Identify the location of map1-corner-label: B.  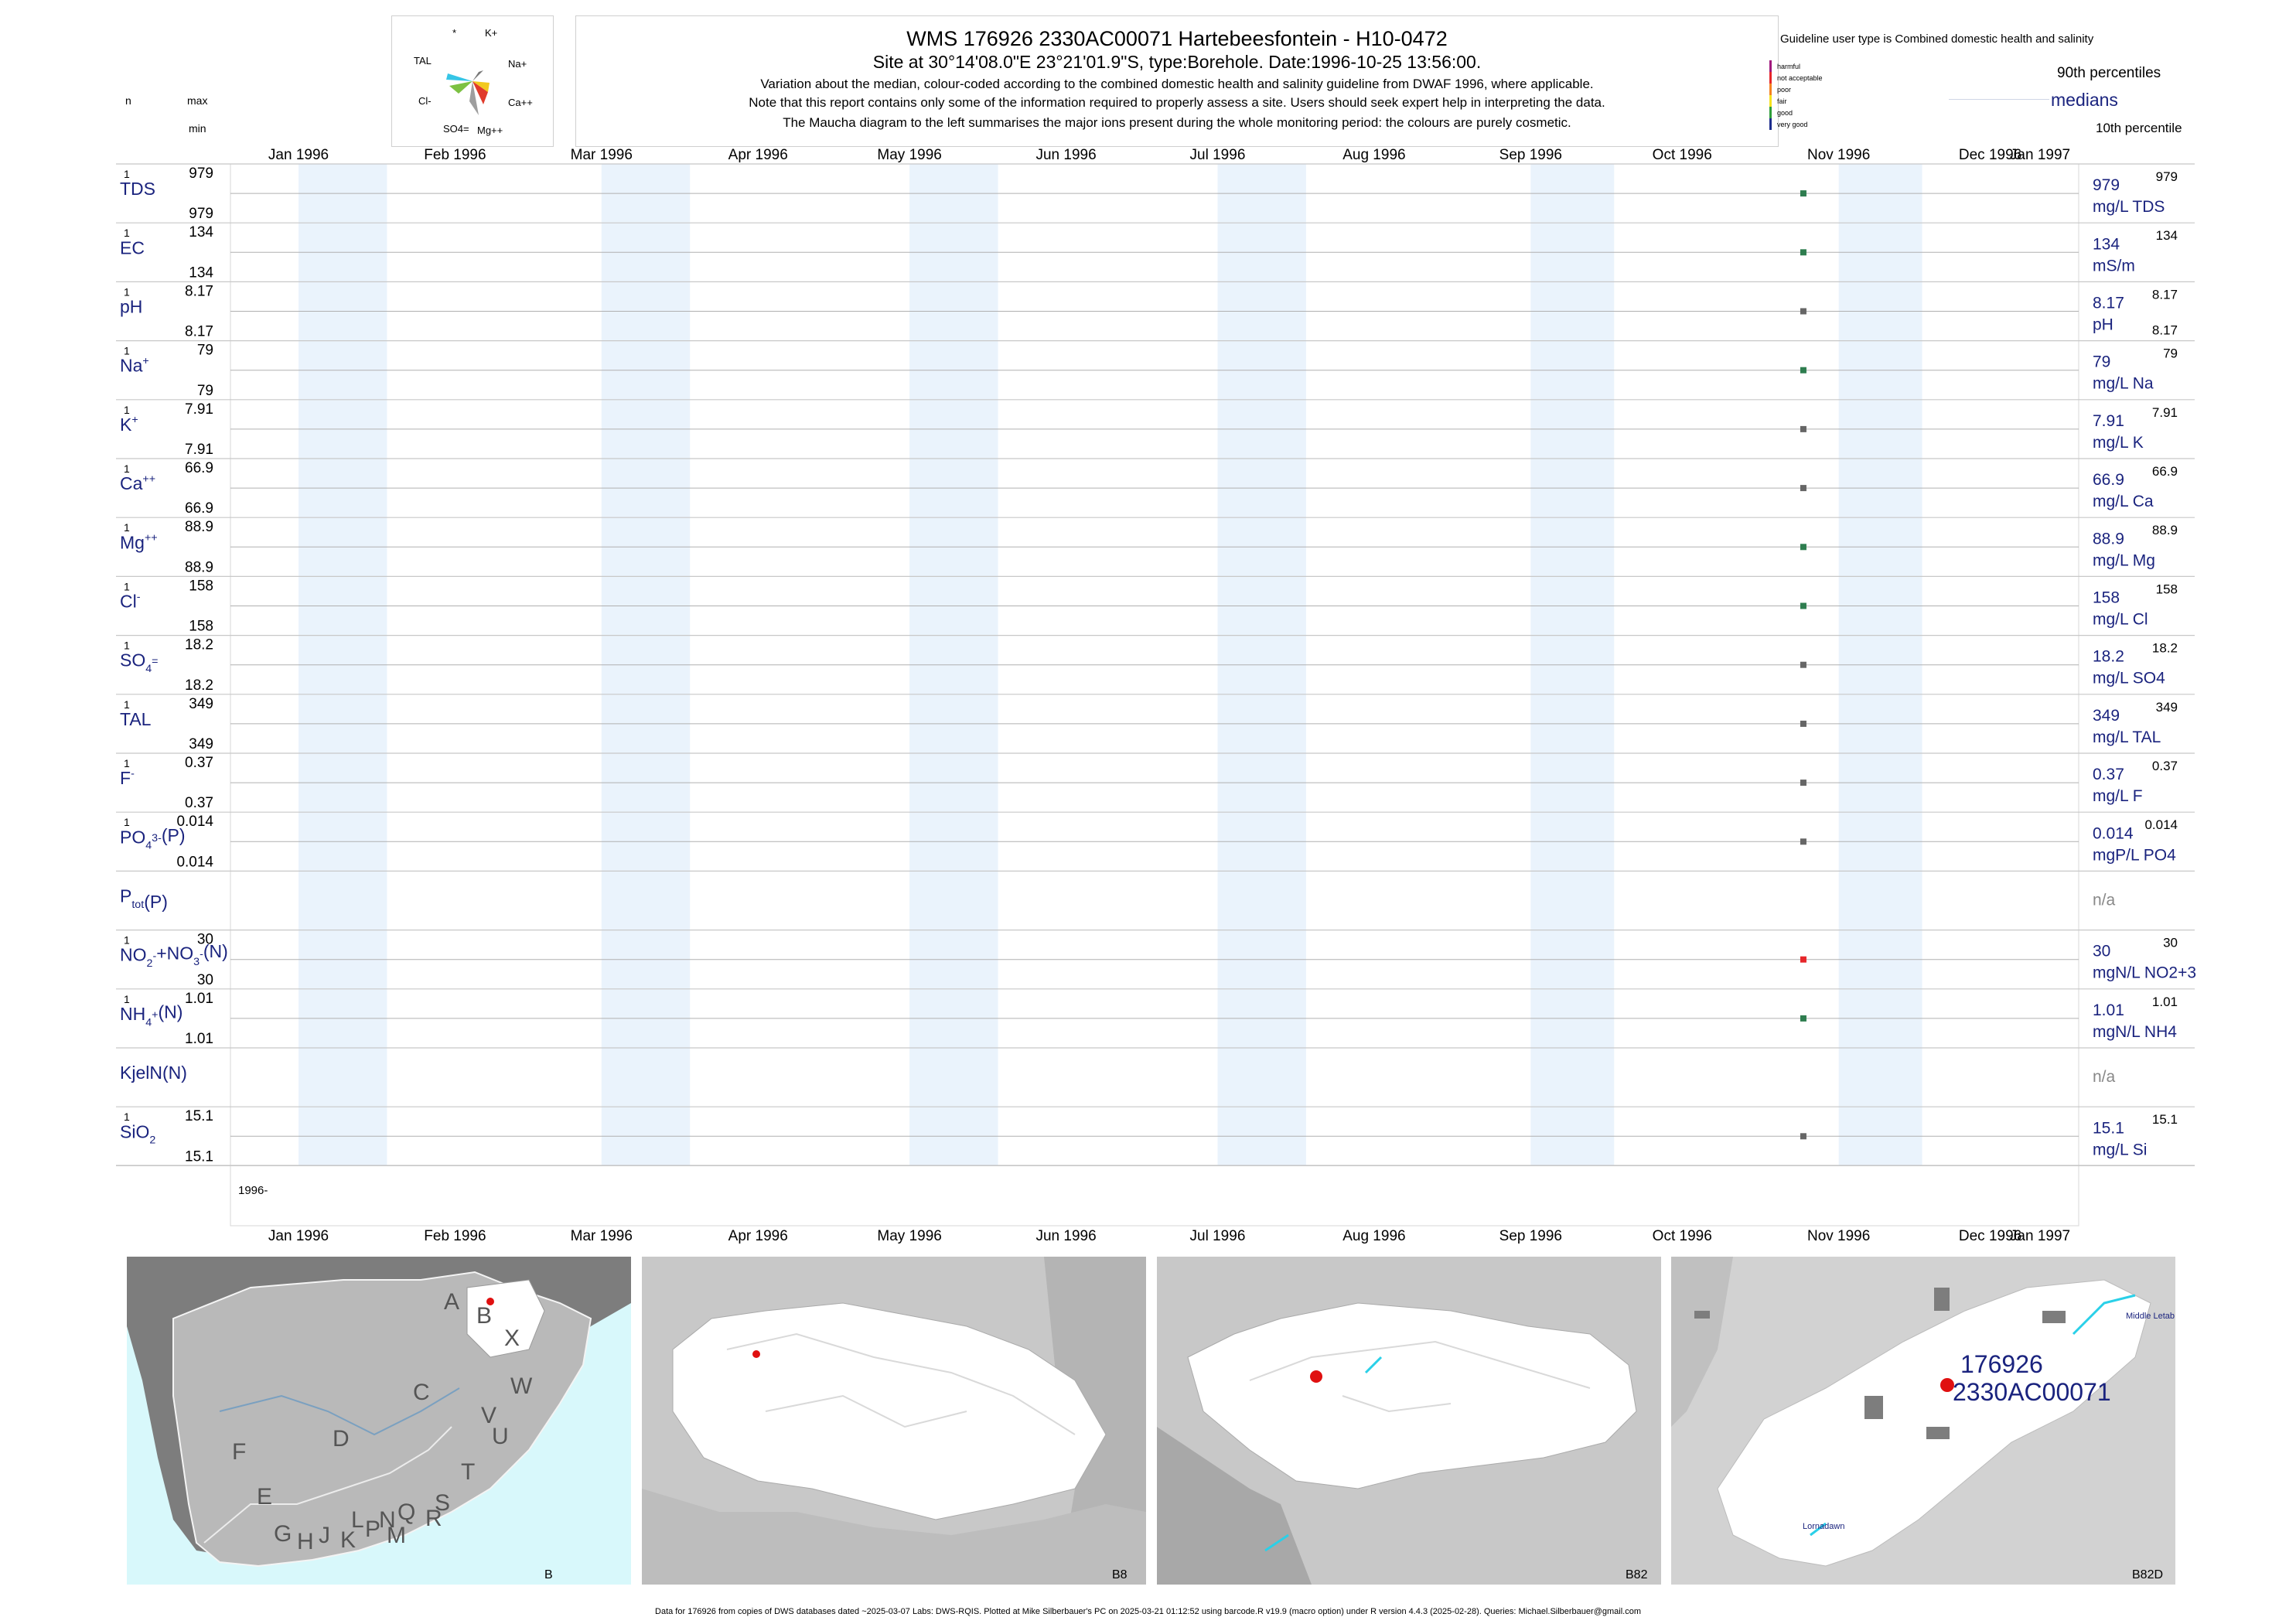
(548, 1574).